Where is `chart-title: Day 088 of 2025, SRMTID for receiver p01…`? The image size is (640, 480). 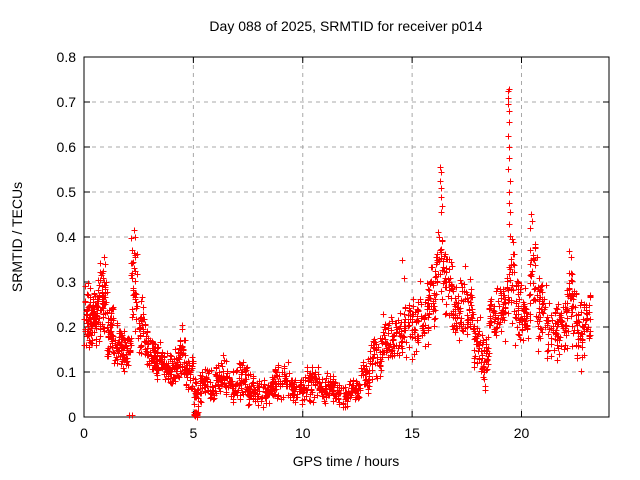
chart-title: Day 088 of 2025, SRMTID for receiver p01… is located at coordinates (345, 26).